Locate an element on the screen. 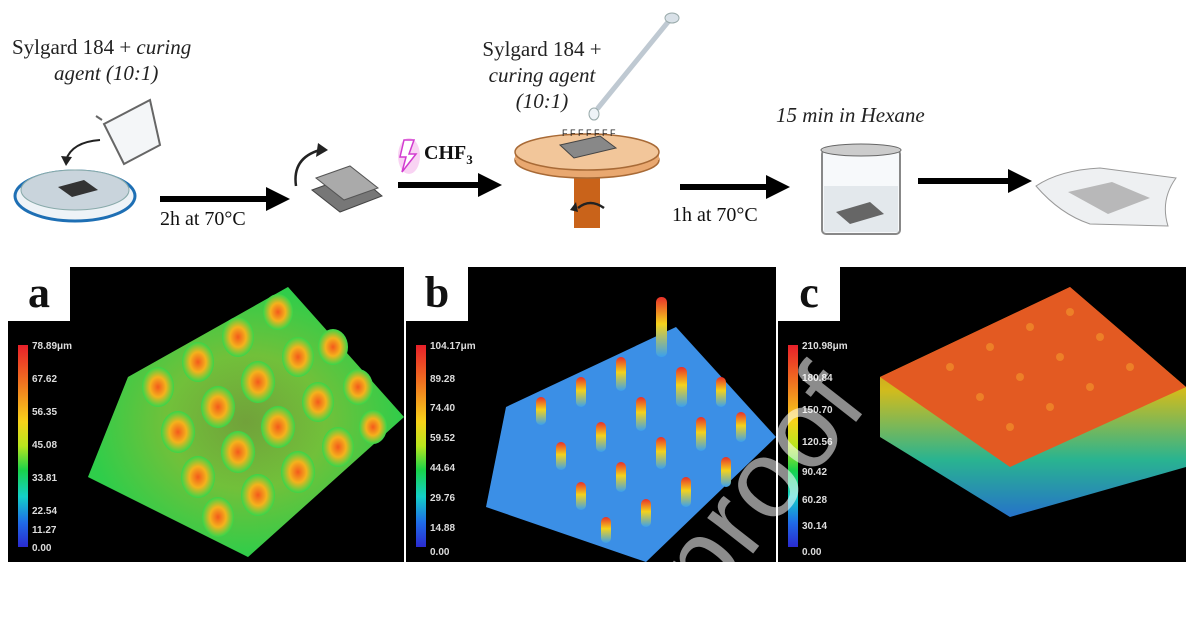 Image resolution: width=1186 pixels, height=625 pixels. gas-formula: CHF is located at coordinates (445, 153).